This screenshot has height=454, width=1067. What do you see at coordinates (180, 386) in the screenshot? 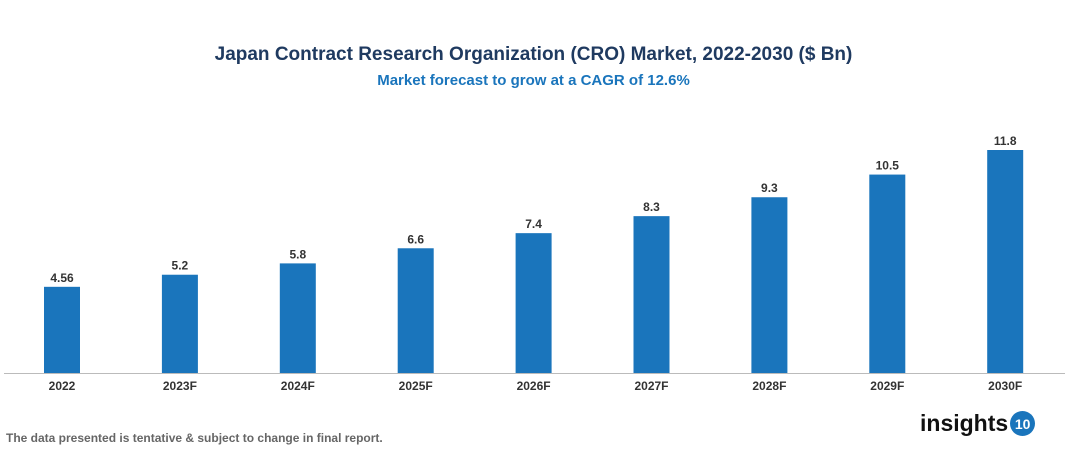
I see `x-tick-label: 2023F` at bounding box center [180, 386].